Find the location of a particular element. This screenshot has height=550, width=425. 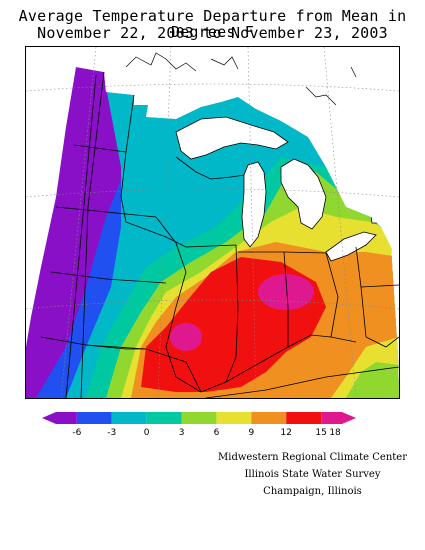

legend-tick-label: 12 is located at coordinates (285, 433).